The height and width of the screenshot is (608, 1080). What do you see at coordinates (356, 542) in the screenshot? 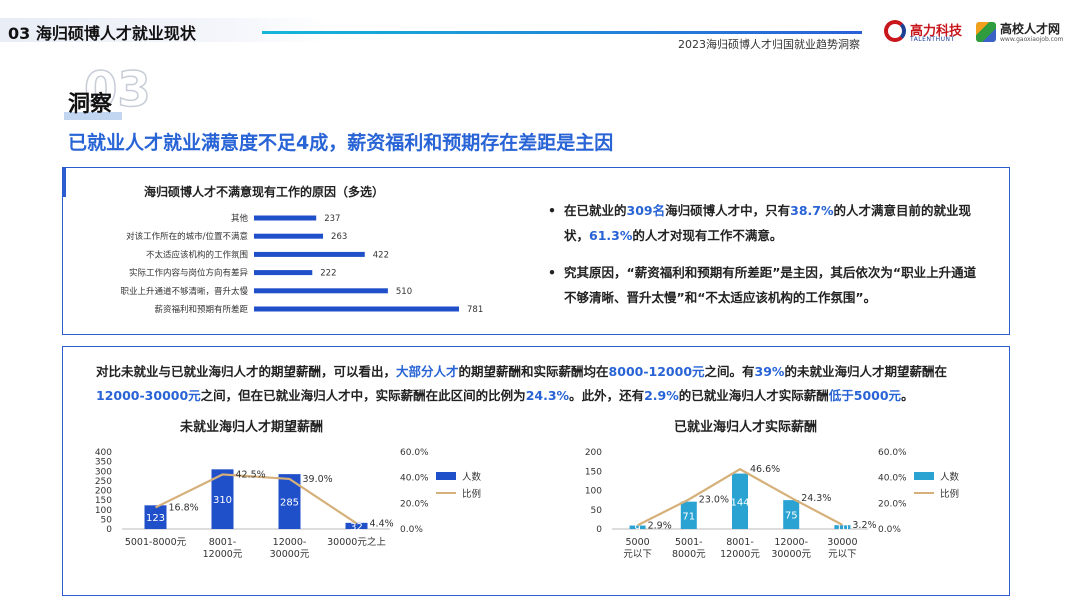
I see `category-label: 30000元之上` at bounding box center [356, 542].